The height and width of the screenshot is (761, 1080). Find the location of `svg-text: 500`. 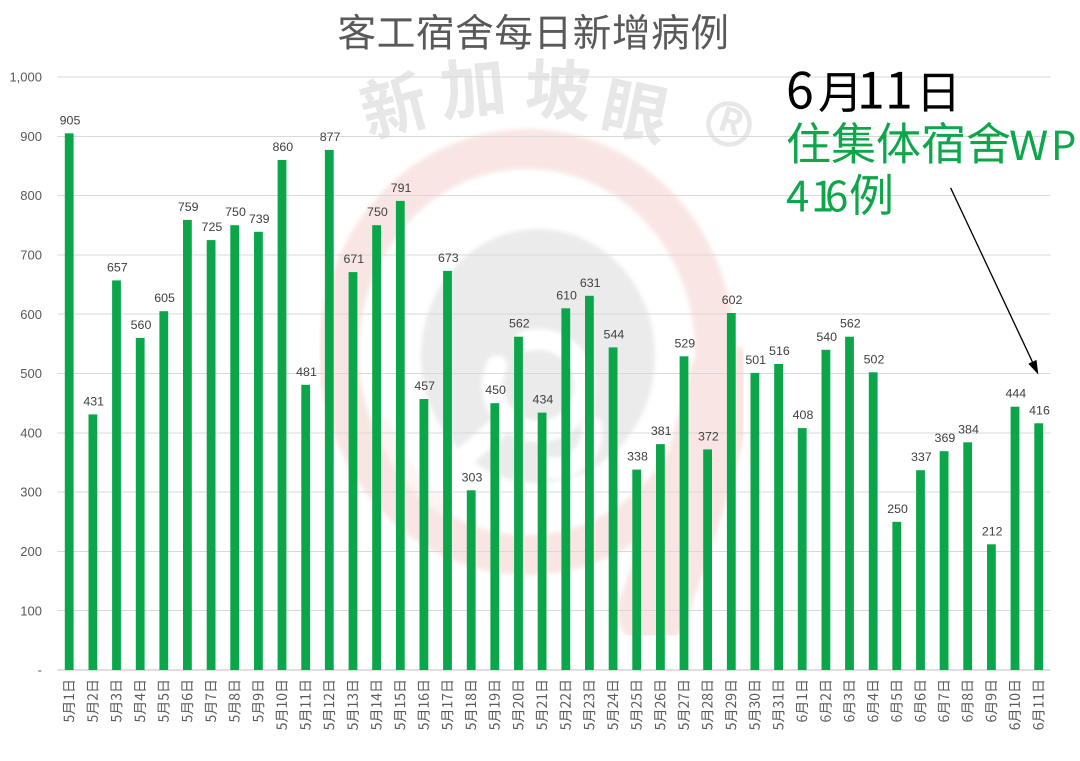

svg-text: 500 is located at coordinates (31, 373).